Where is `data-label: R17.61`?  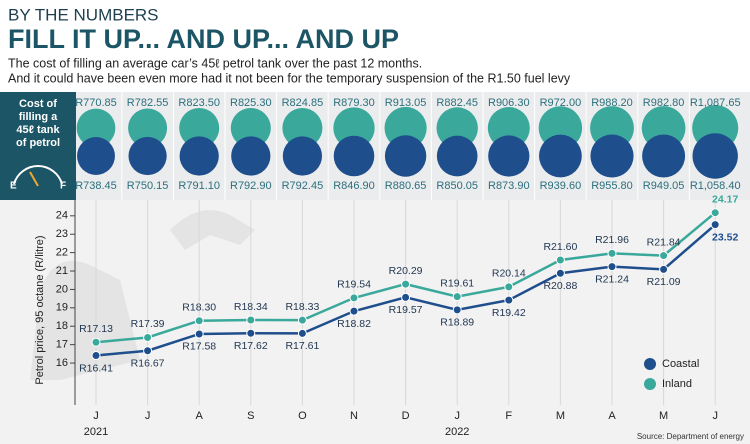 data-label: R17.61 is located at coordinates (302, 346).